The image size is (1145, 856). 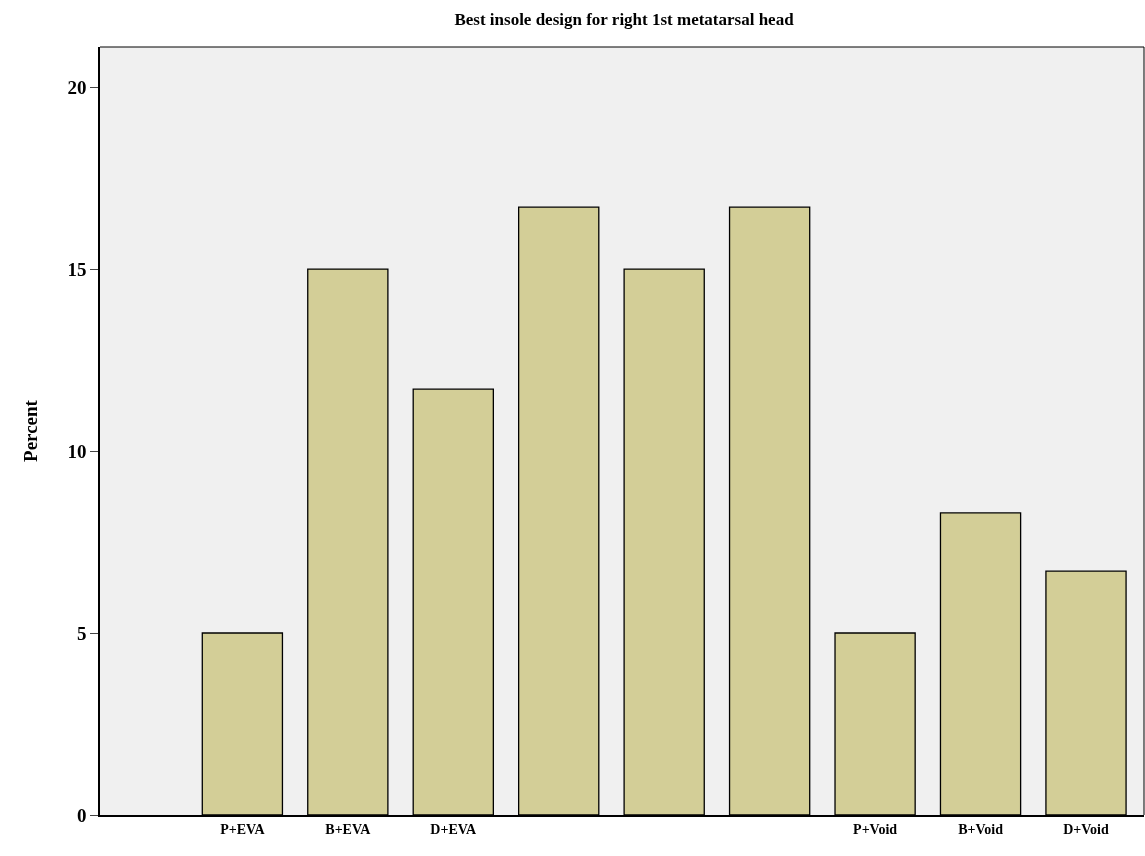 I want to click on y-tick-label: 5, so click(x=81, y=633).